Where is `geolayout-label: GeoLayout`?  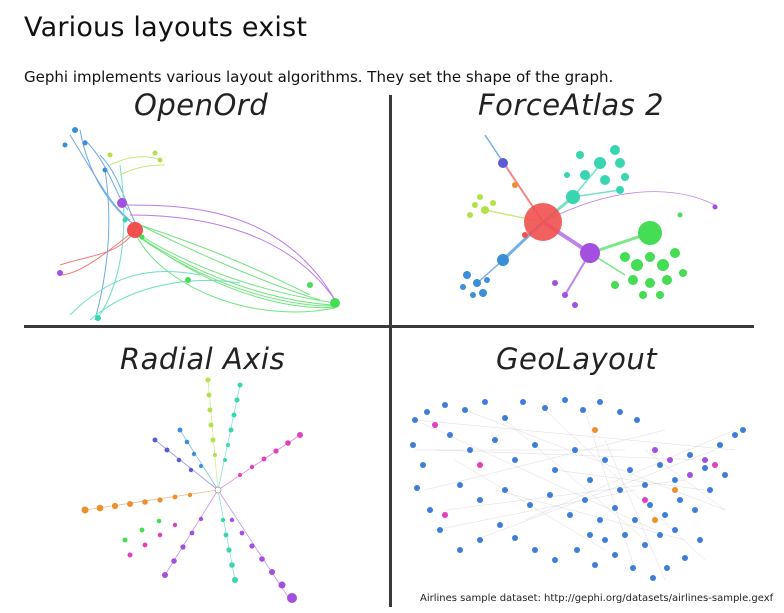 geolayout-label: GeoLayout is located at coordinates (577, 359).